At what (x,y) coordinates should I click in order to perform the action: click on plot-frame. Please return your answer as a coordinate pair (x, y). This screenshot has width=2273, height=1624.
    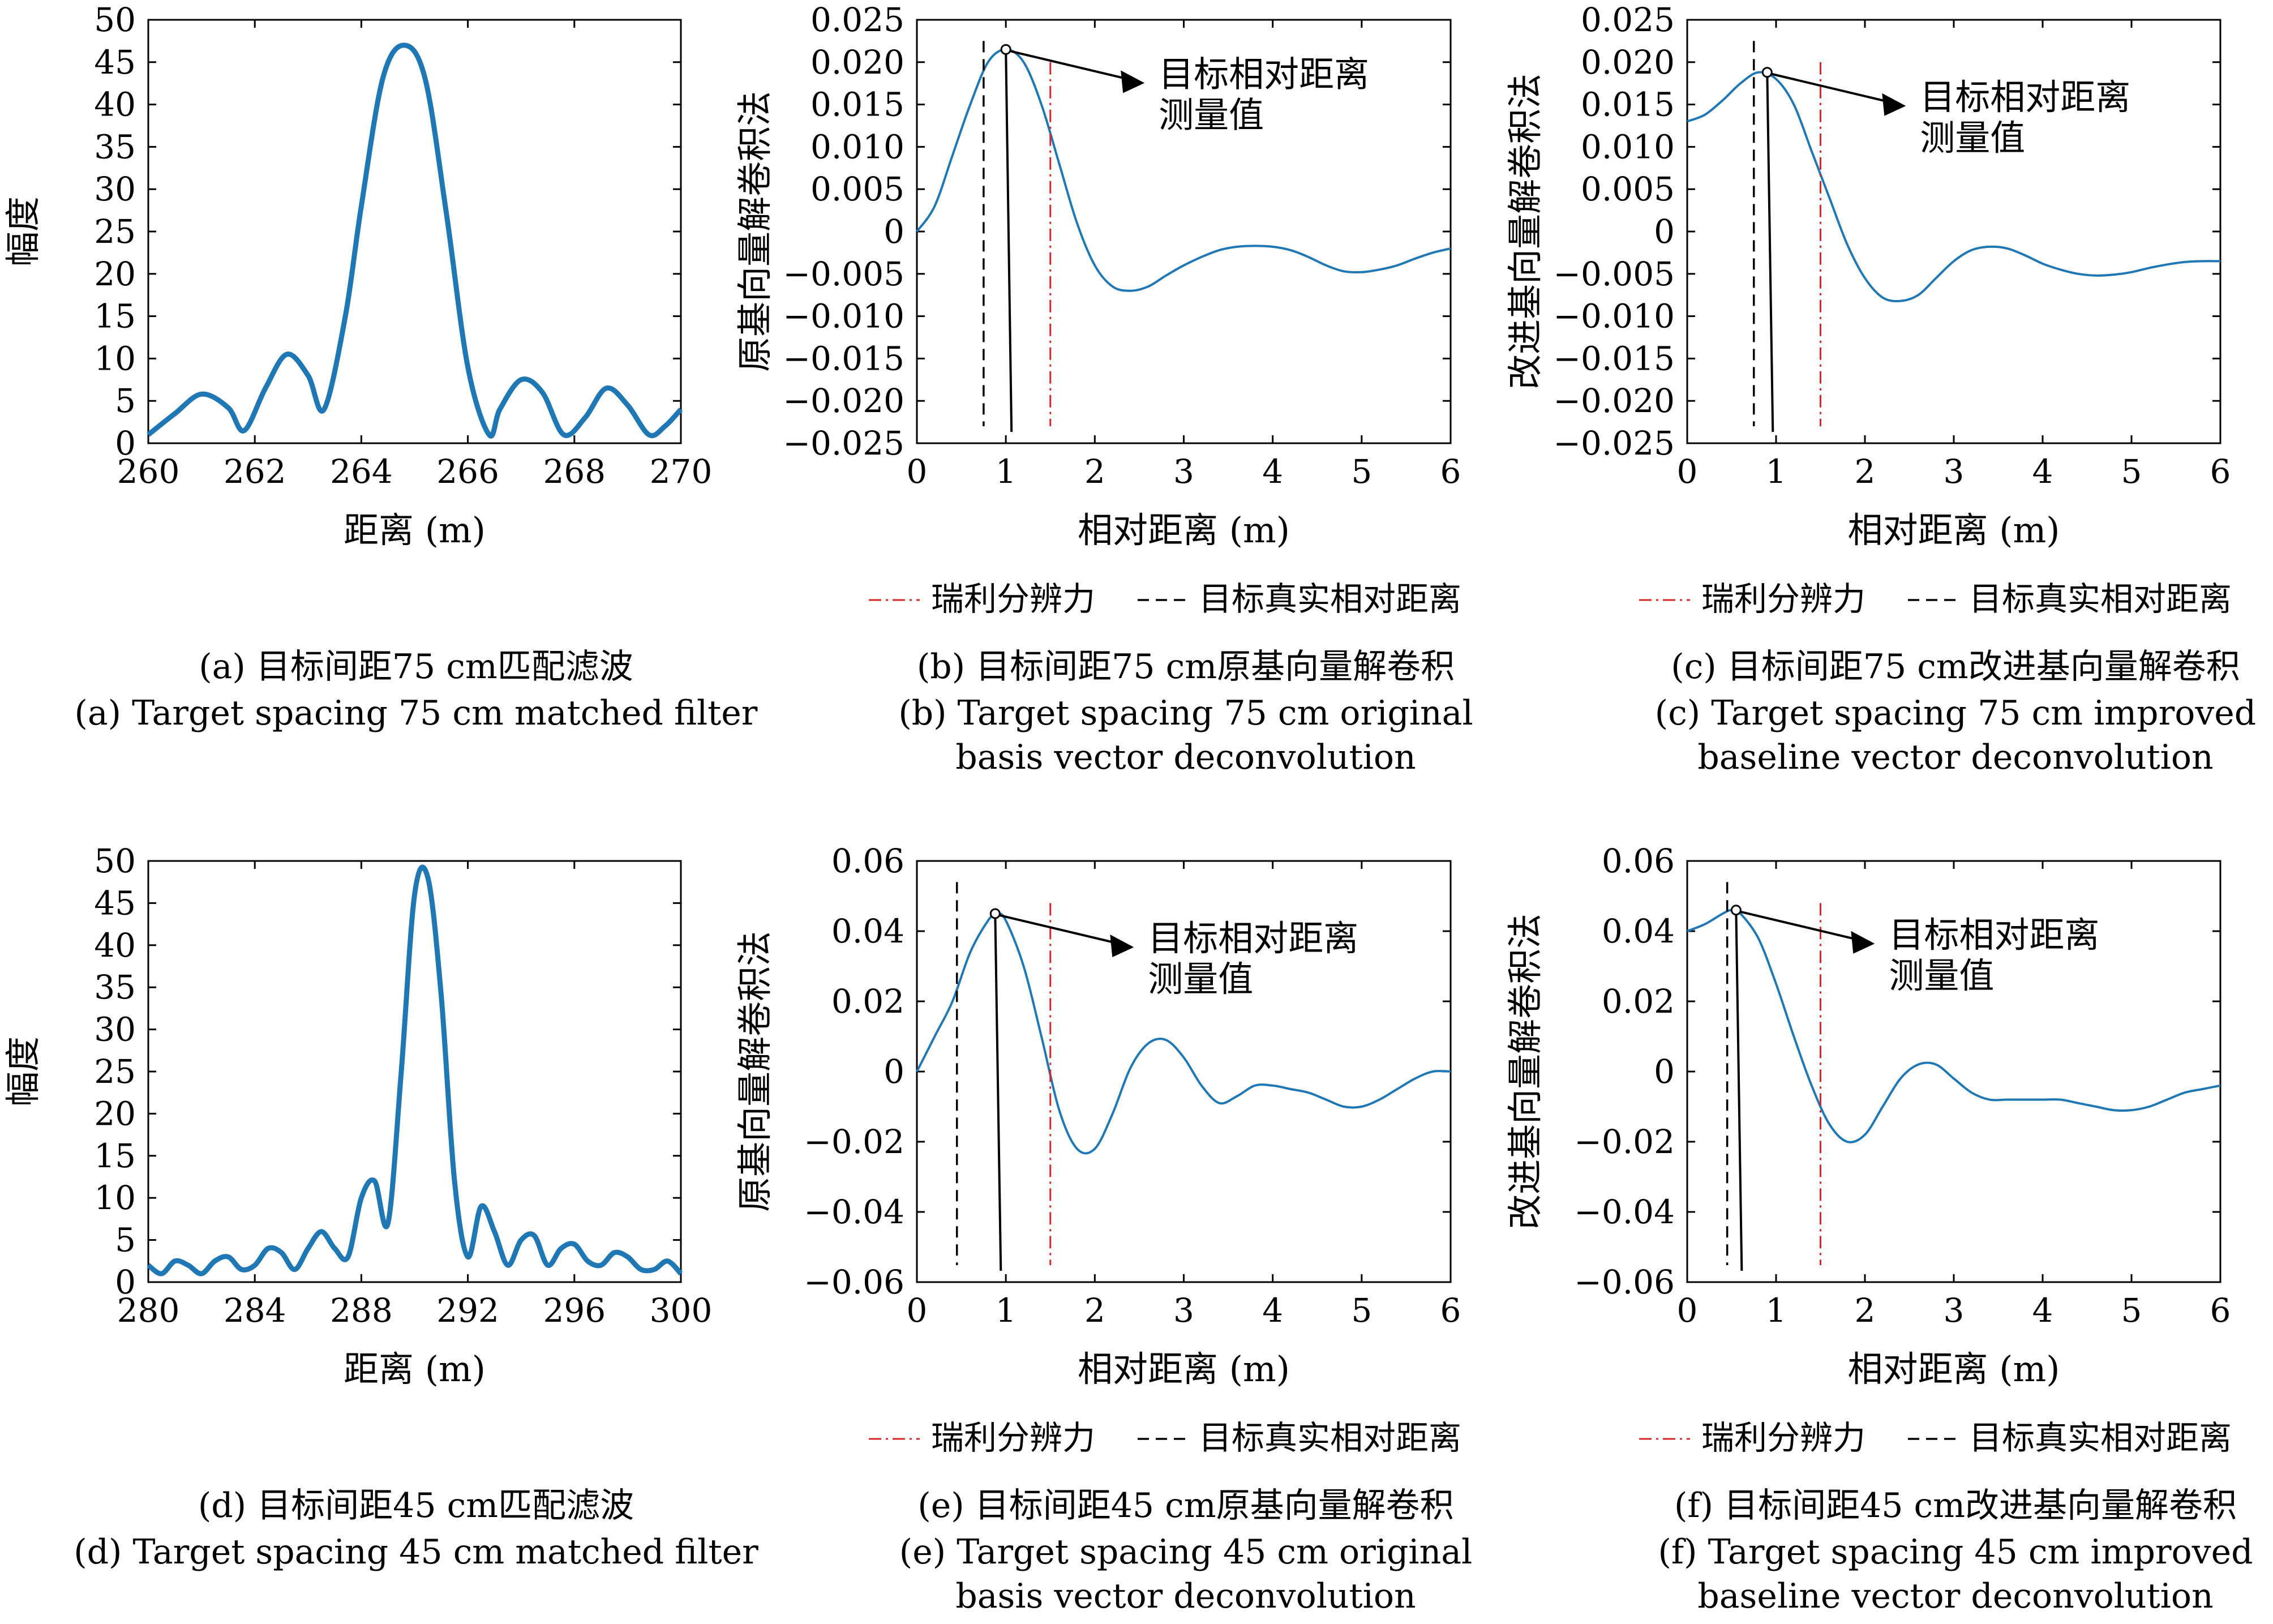
    Looking at the image, I should click on (414, 231).